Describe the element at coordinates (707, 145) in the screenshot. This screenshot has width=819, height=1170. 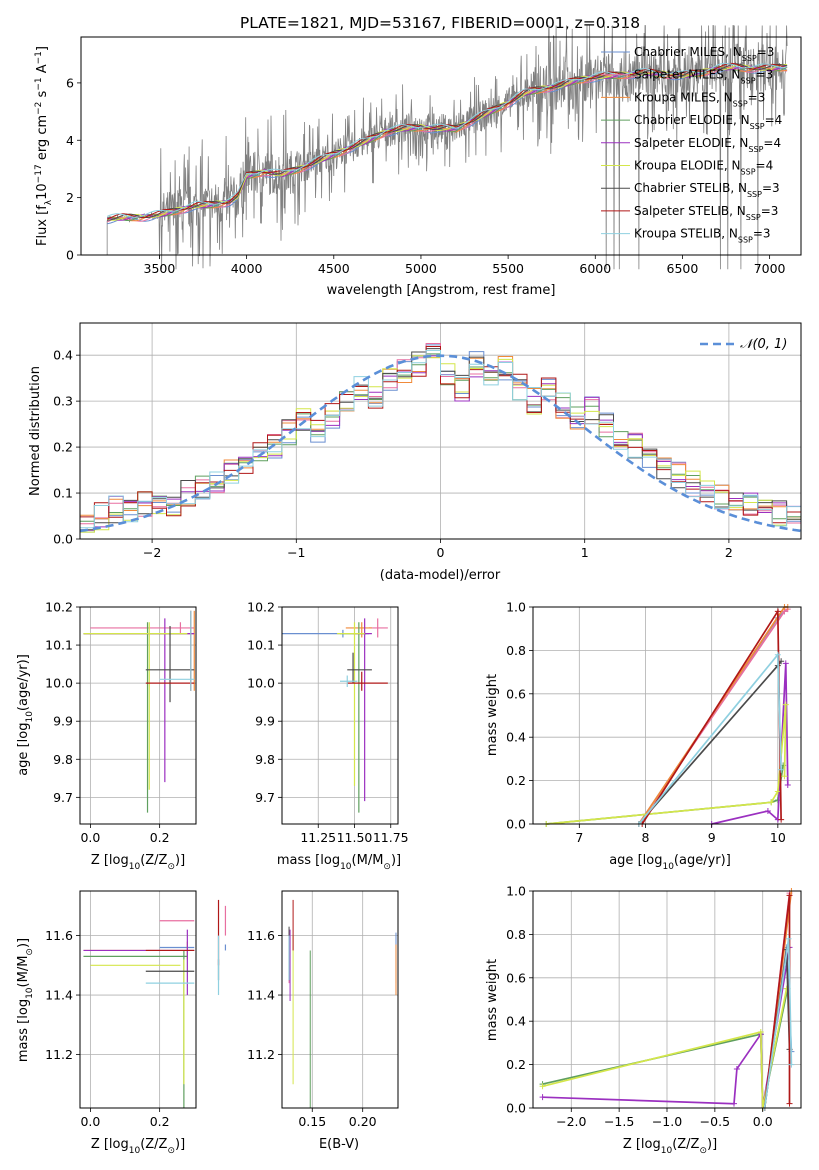
I see `legend-label: Salpeter ELODIE, NSSP=4` at that location.